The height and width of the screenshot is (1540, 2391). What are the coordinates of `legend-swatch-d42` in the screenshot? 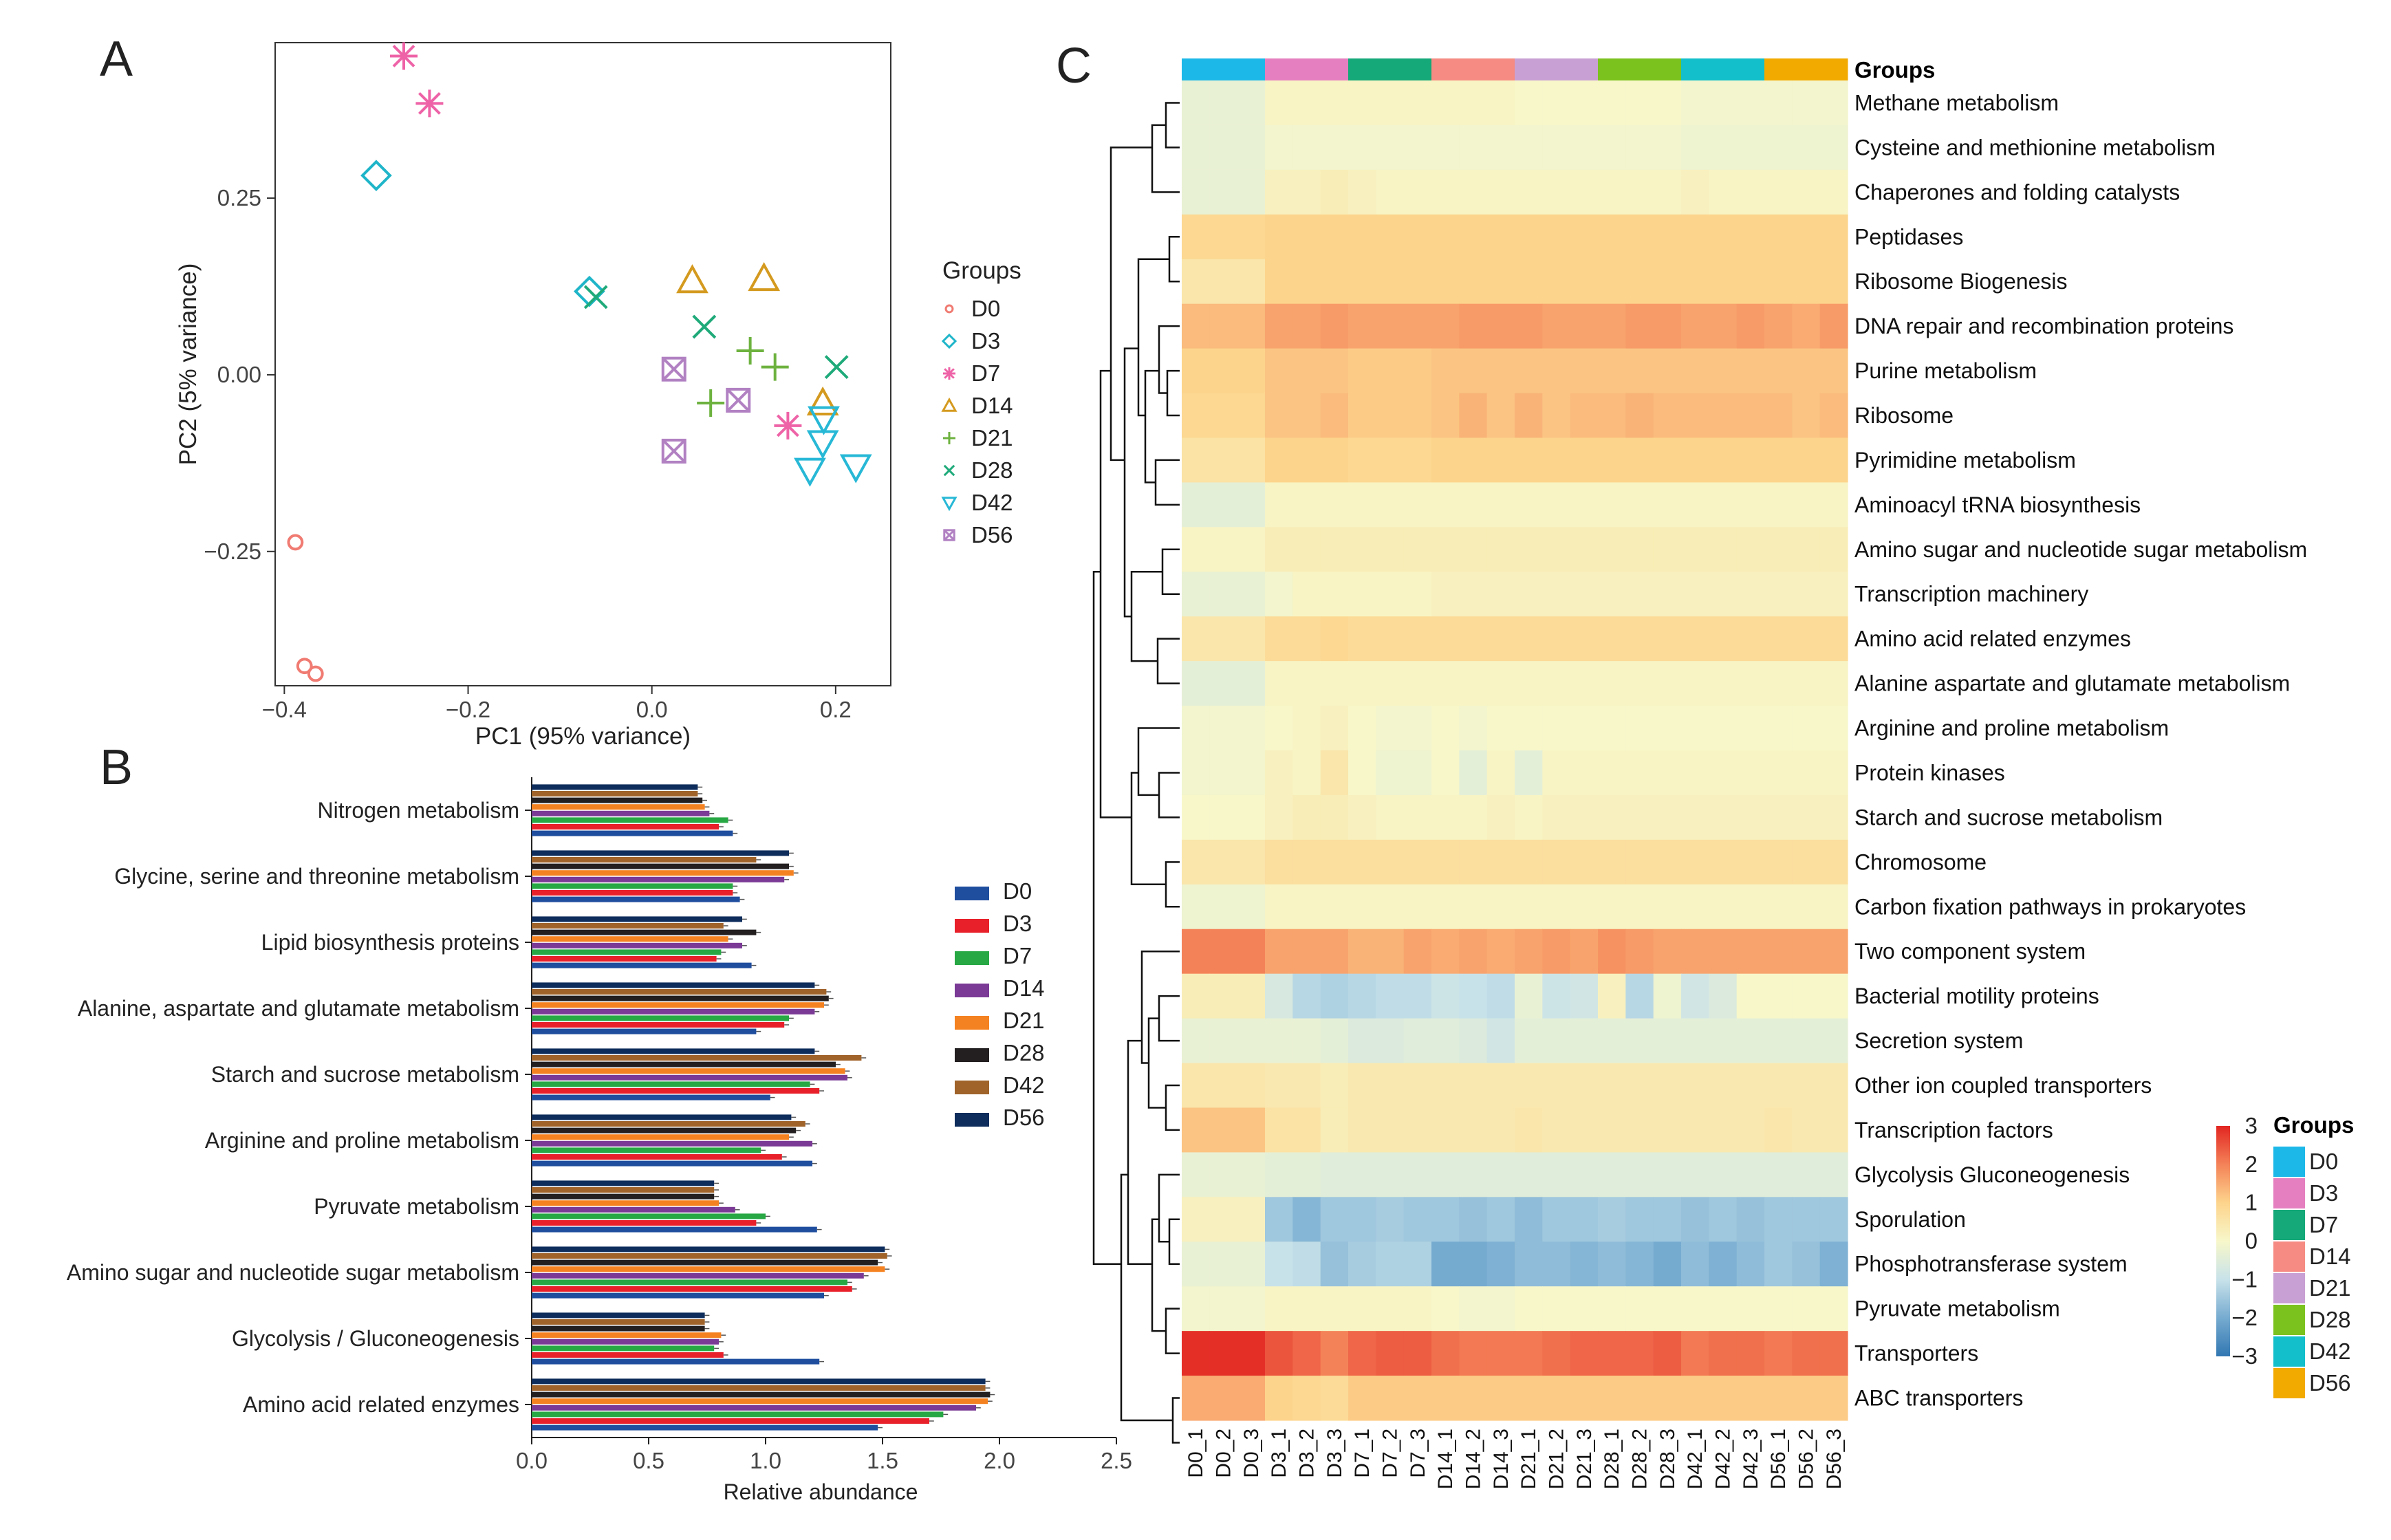 It's located at (2289, 1351).